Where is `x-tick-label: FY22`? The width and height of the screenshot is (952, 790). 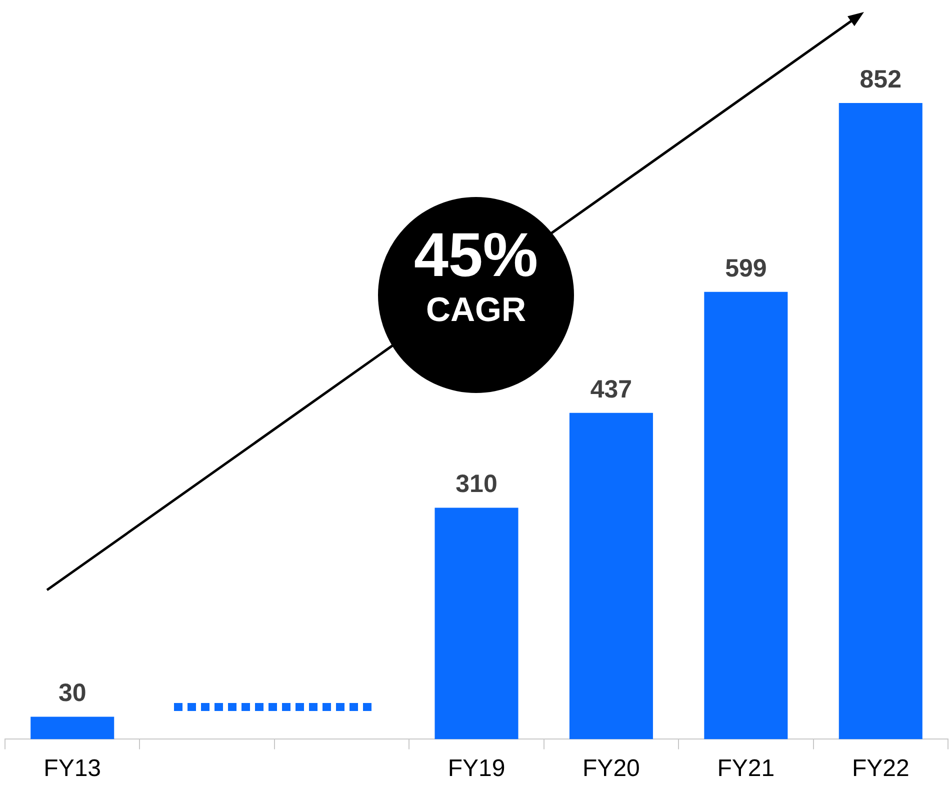 x-tick-label: FY22 is located at coordinates (881, 768).